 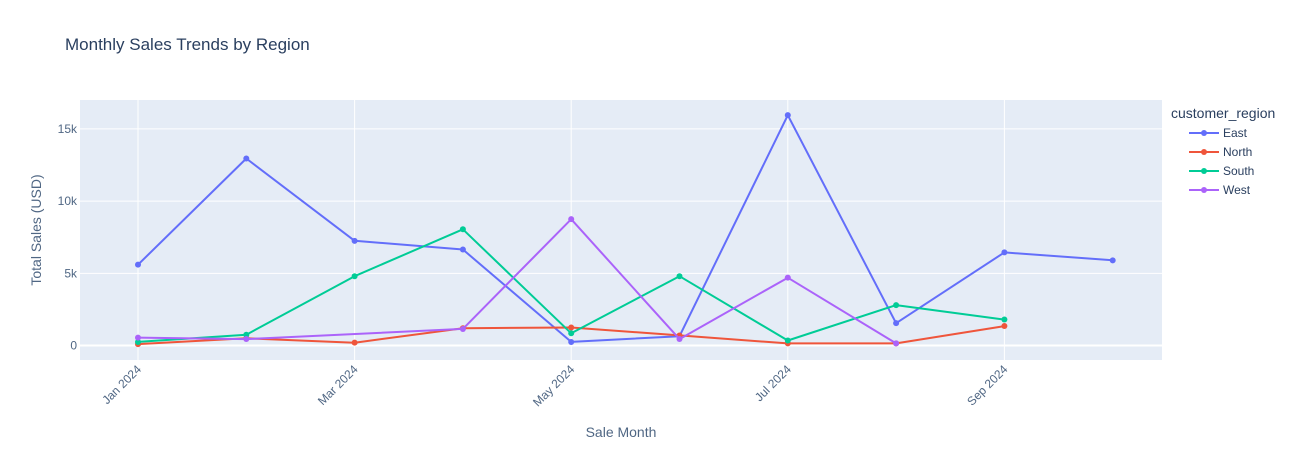 What do you see at coordinates (1218, 133) in the screenshot?
I see `legend-item-east: East` at bounding box center [1218, 133].